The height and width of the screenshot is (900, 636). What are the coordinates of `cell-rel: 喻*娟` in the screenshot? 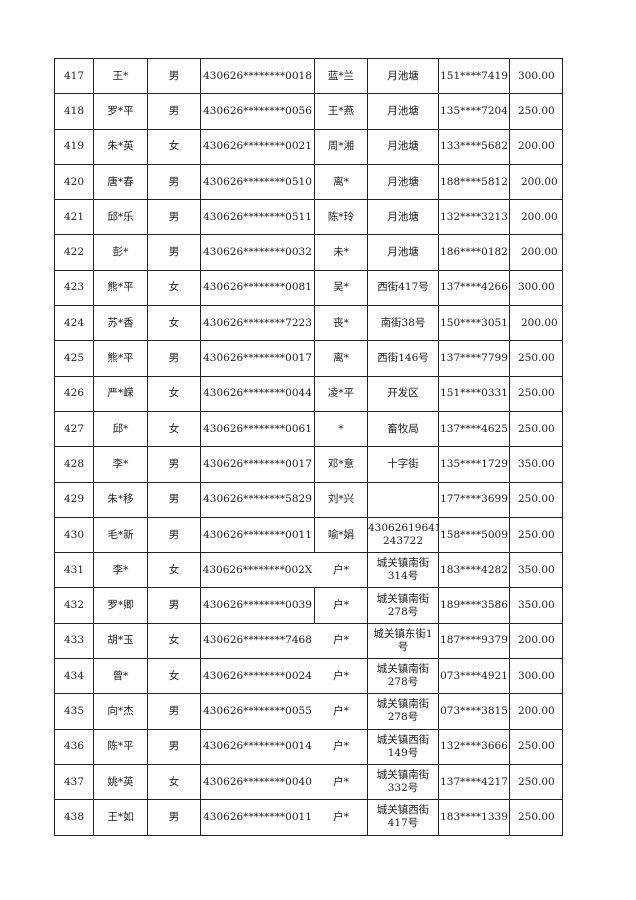 It's located at (341, 535).